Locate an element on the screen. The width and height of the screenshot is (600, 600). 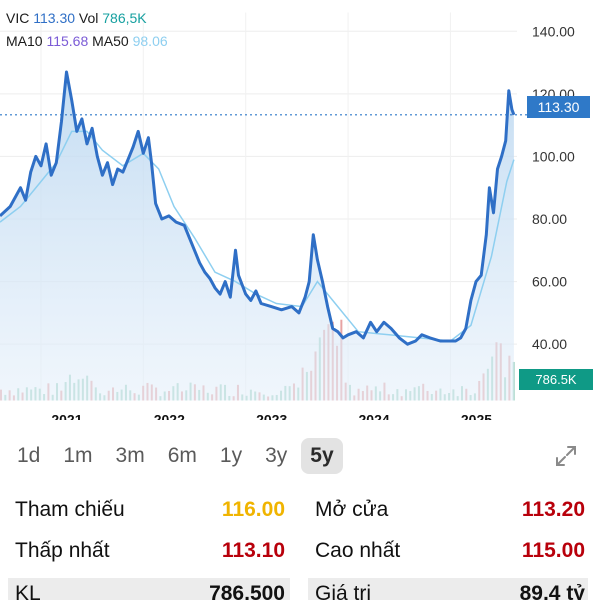
high-label: Cao nhất is located at coordinates (358, 550).